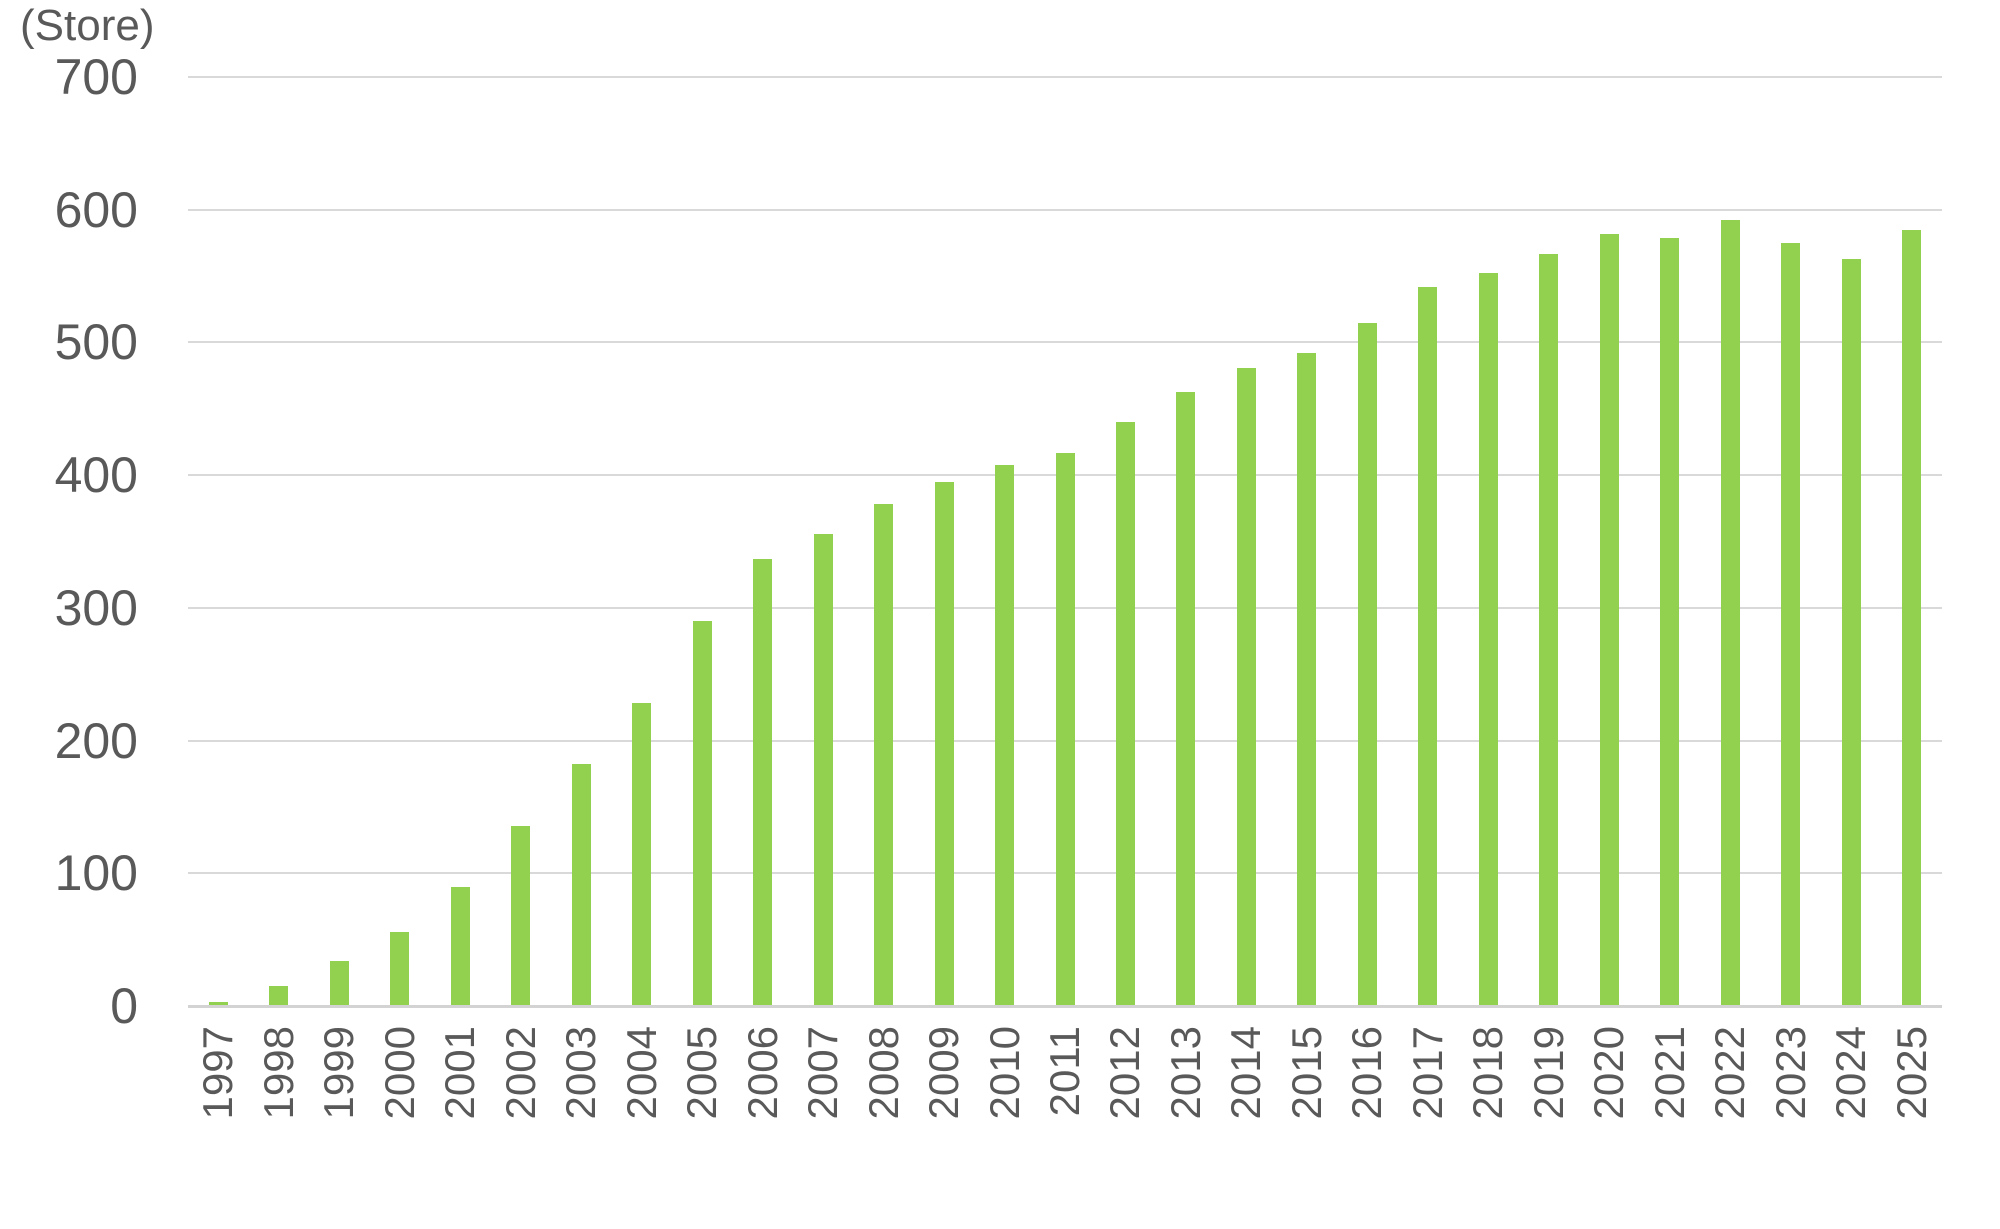 The width and height of the screenshot is (2000, 1229). What do you see at coordinates (1609, 1073) in the screenshot?
I see `x-axis-tick-label: 2020` at bounding box center [1609, 1073].